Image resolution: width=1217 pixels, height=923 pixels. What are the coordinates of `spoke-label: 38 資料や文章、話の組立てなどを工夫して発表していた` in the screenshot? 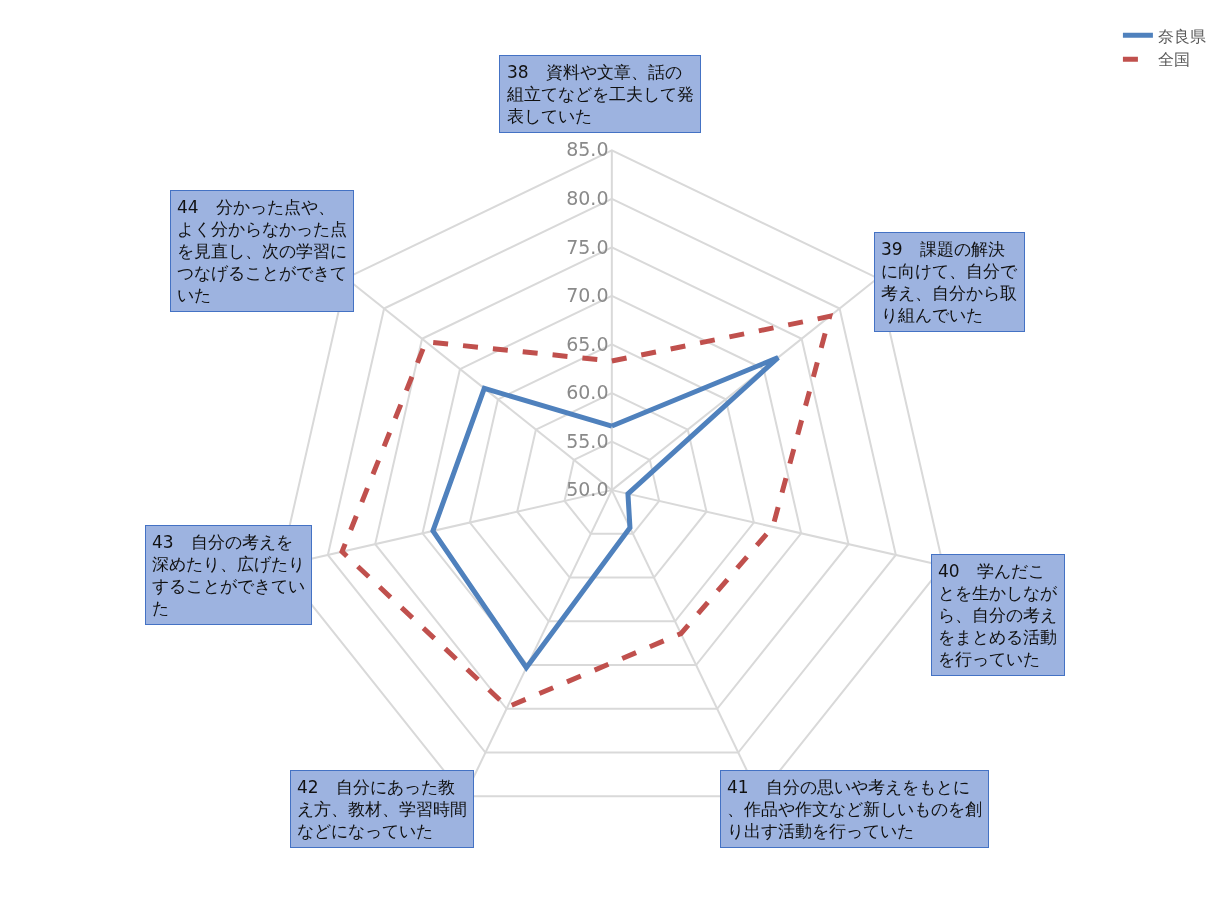 It's located at (600, 94).